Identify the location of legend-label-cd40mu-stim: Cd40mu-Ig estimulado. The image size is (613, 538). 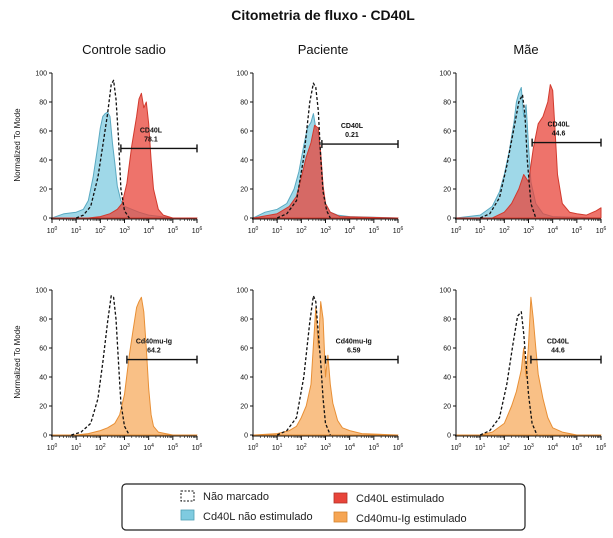
(411, 519).